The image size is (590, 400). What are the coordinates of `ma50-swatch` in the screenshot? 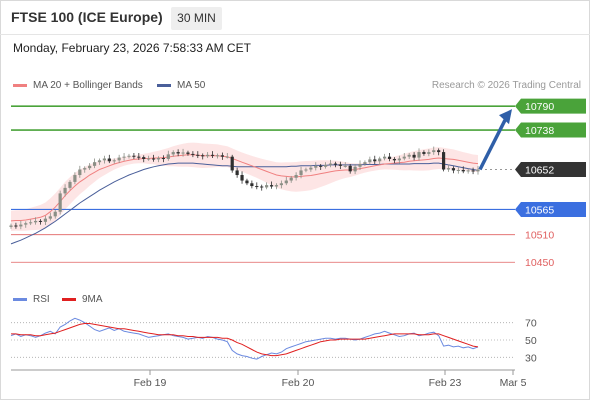 It's located at (164, 85).